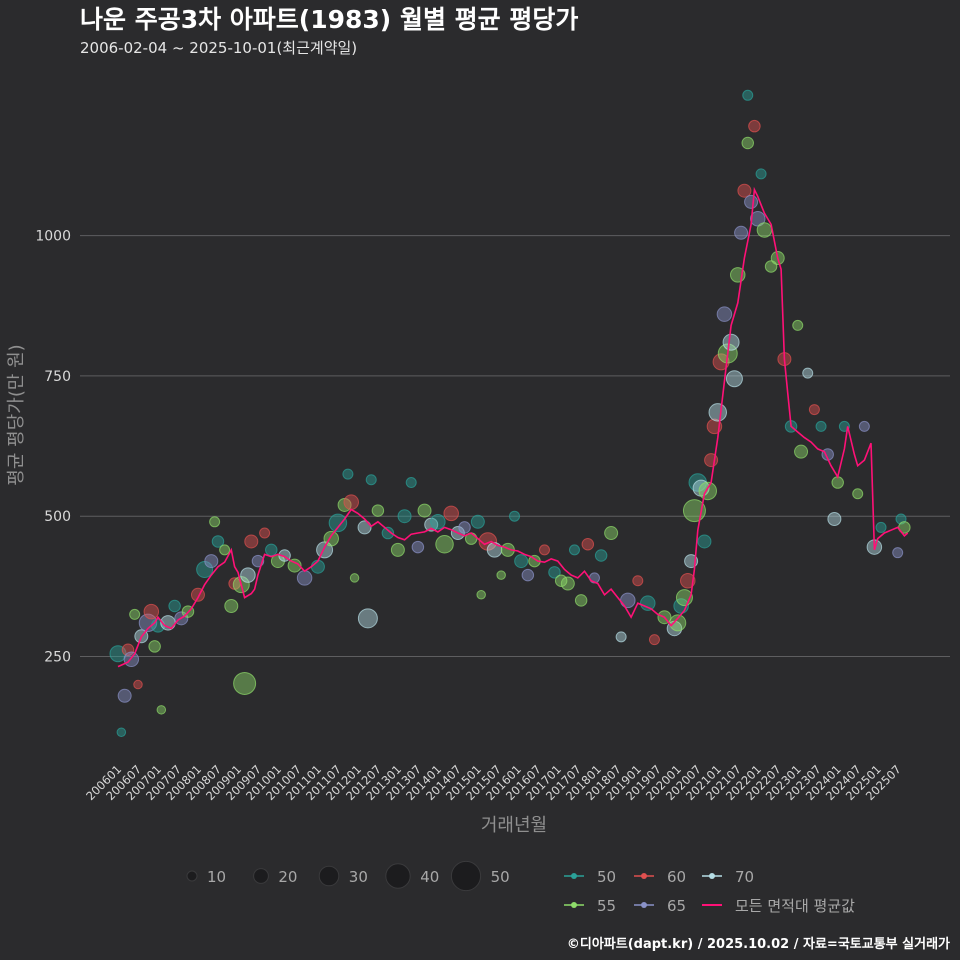  What do you see at coordinates (53, 237) in the screenshot?
I see `y-tick-label: 1000` at bounding box center [53, 237].